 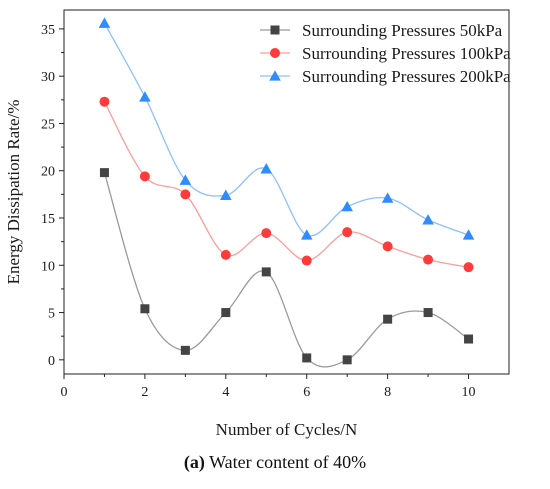 What do you see at coordinates (469, 392) in the screenshot?
I see `x-tick-label: 10` at bounding box center [469, 392].